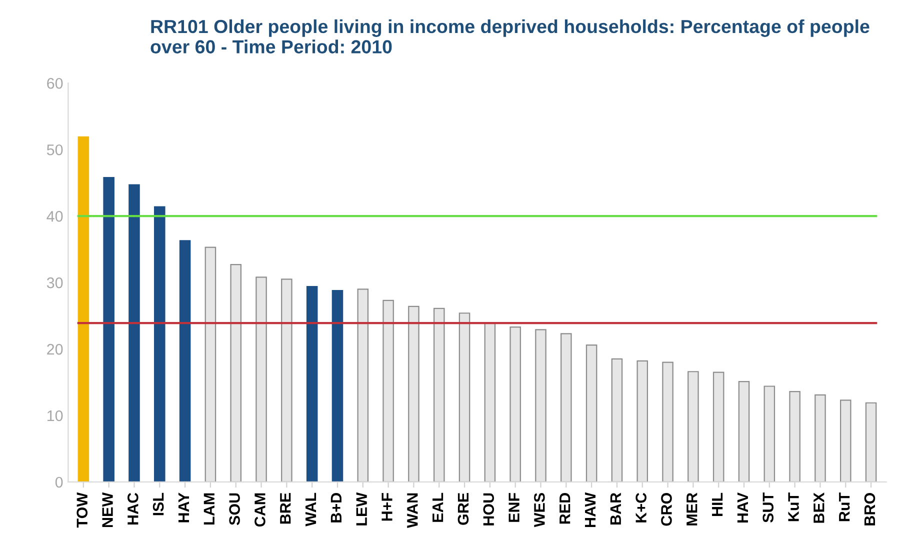 The width and height of the screenshot is (909, 554). What do you see at coordinates (717, 504) in the screenshot?
I see `x-tick-label: HIL` at bounding box center [717, 504].